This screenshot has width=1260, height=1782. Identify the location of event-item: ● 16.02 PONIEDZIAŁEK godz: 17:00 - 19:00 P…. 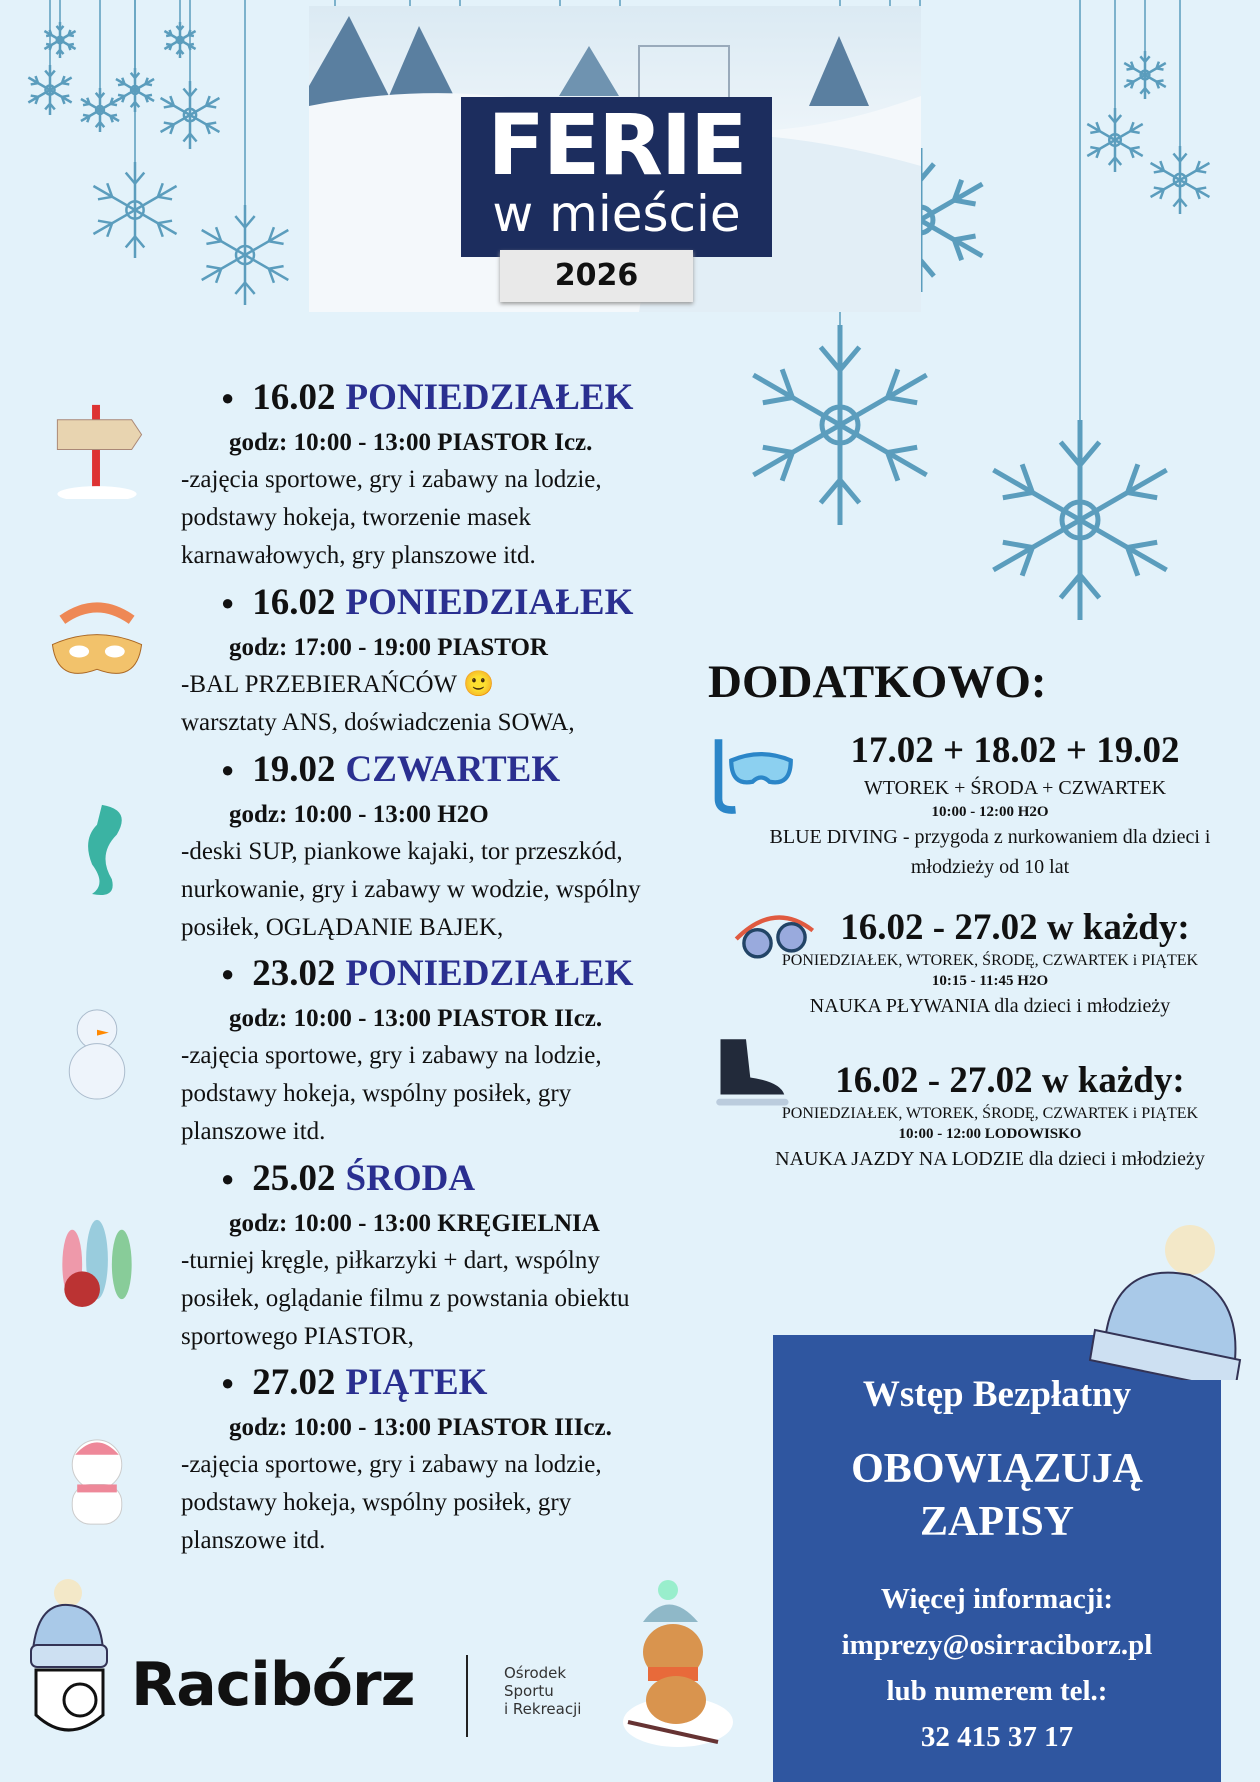
(451, 661).